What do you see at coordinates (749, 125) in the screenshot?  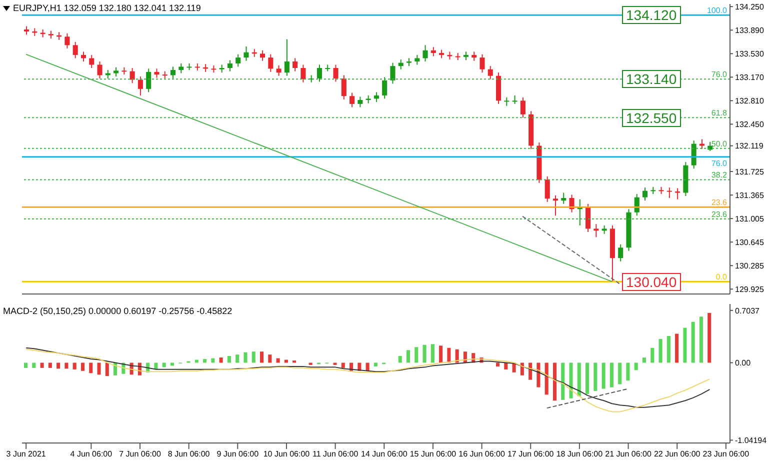 I see `y-tick-label: 132.450` at bounding box center [749, 125].